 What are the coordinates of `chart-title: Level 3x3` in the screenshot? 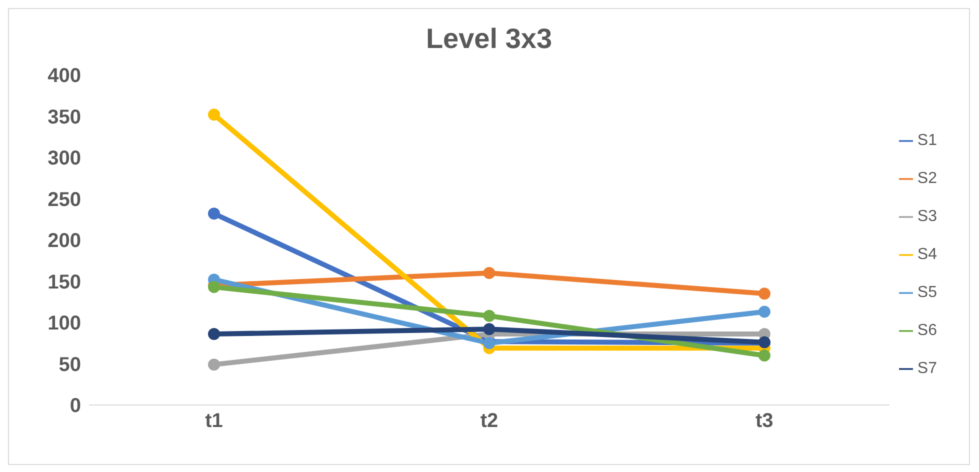 It's located at (489, 39).